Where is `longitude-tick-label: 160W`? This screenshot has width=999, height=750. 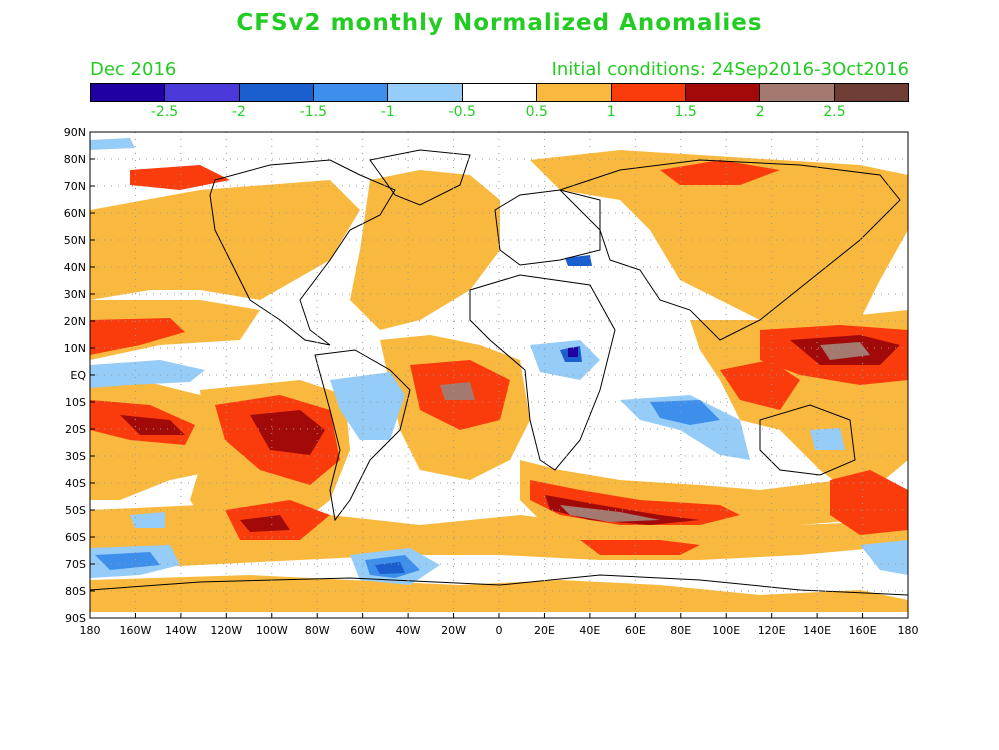 longitude-tick-label: 160W is located at coordinates (136, 630).